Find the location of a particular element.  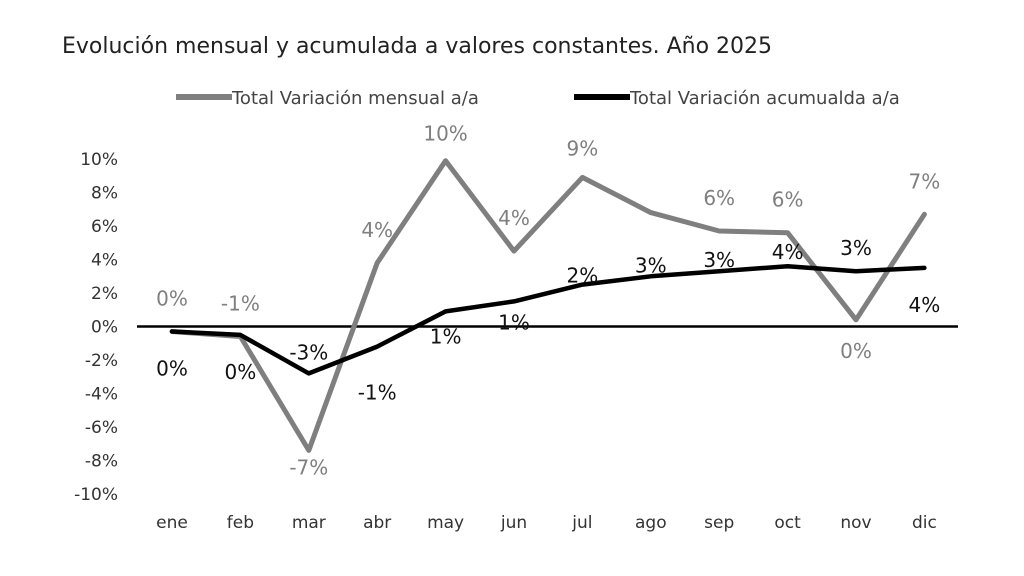

legend-label-1: Total Variación mensual a/a is located at coordinates (355, 98).